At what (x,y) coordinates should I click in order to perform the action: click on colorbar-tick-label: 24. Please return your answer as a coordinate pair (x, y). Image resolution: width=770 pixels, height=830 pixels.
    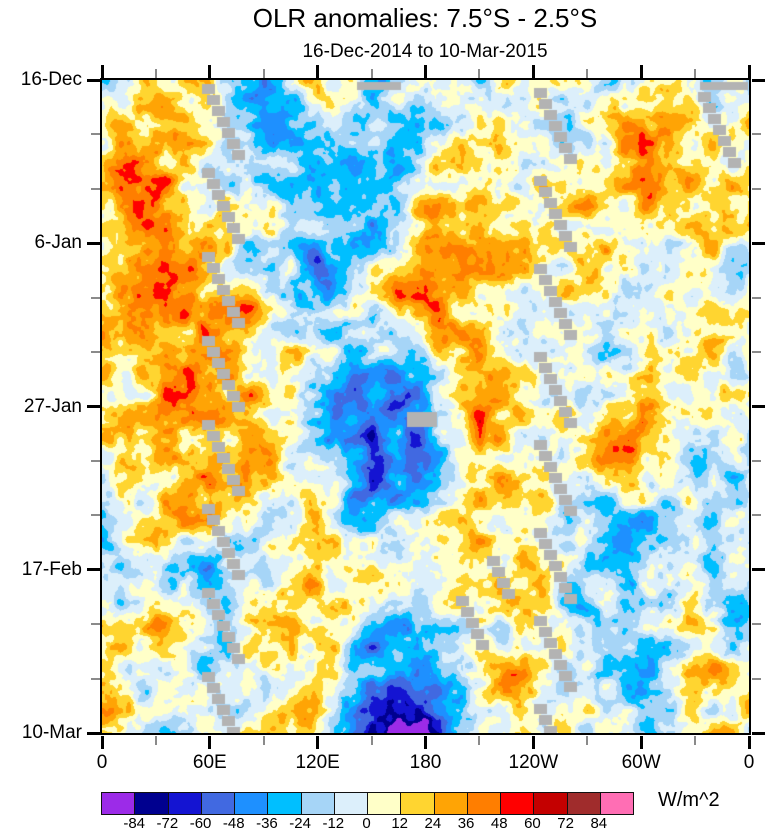
    Looking at the image, I should click on (433, 822).